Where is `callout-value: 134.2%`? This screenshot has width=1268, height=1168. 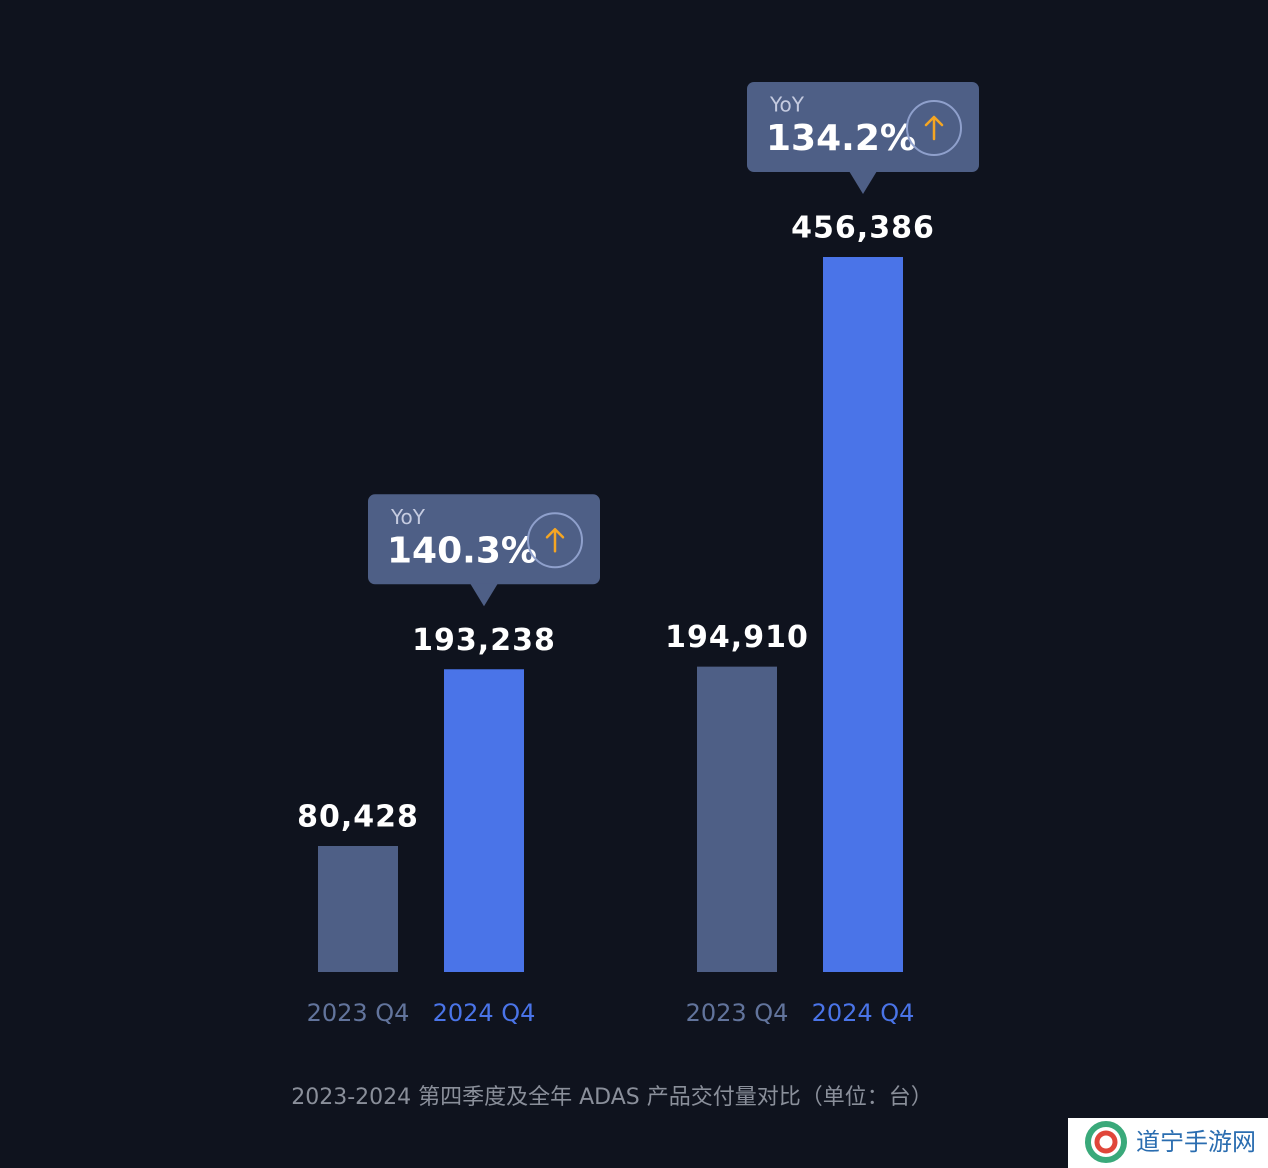
callout-value: 134.2% is located at coordinates (841, 138).